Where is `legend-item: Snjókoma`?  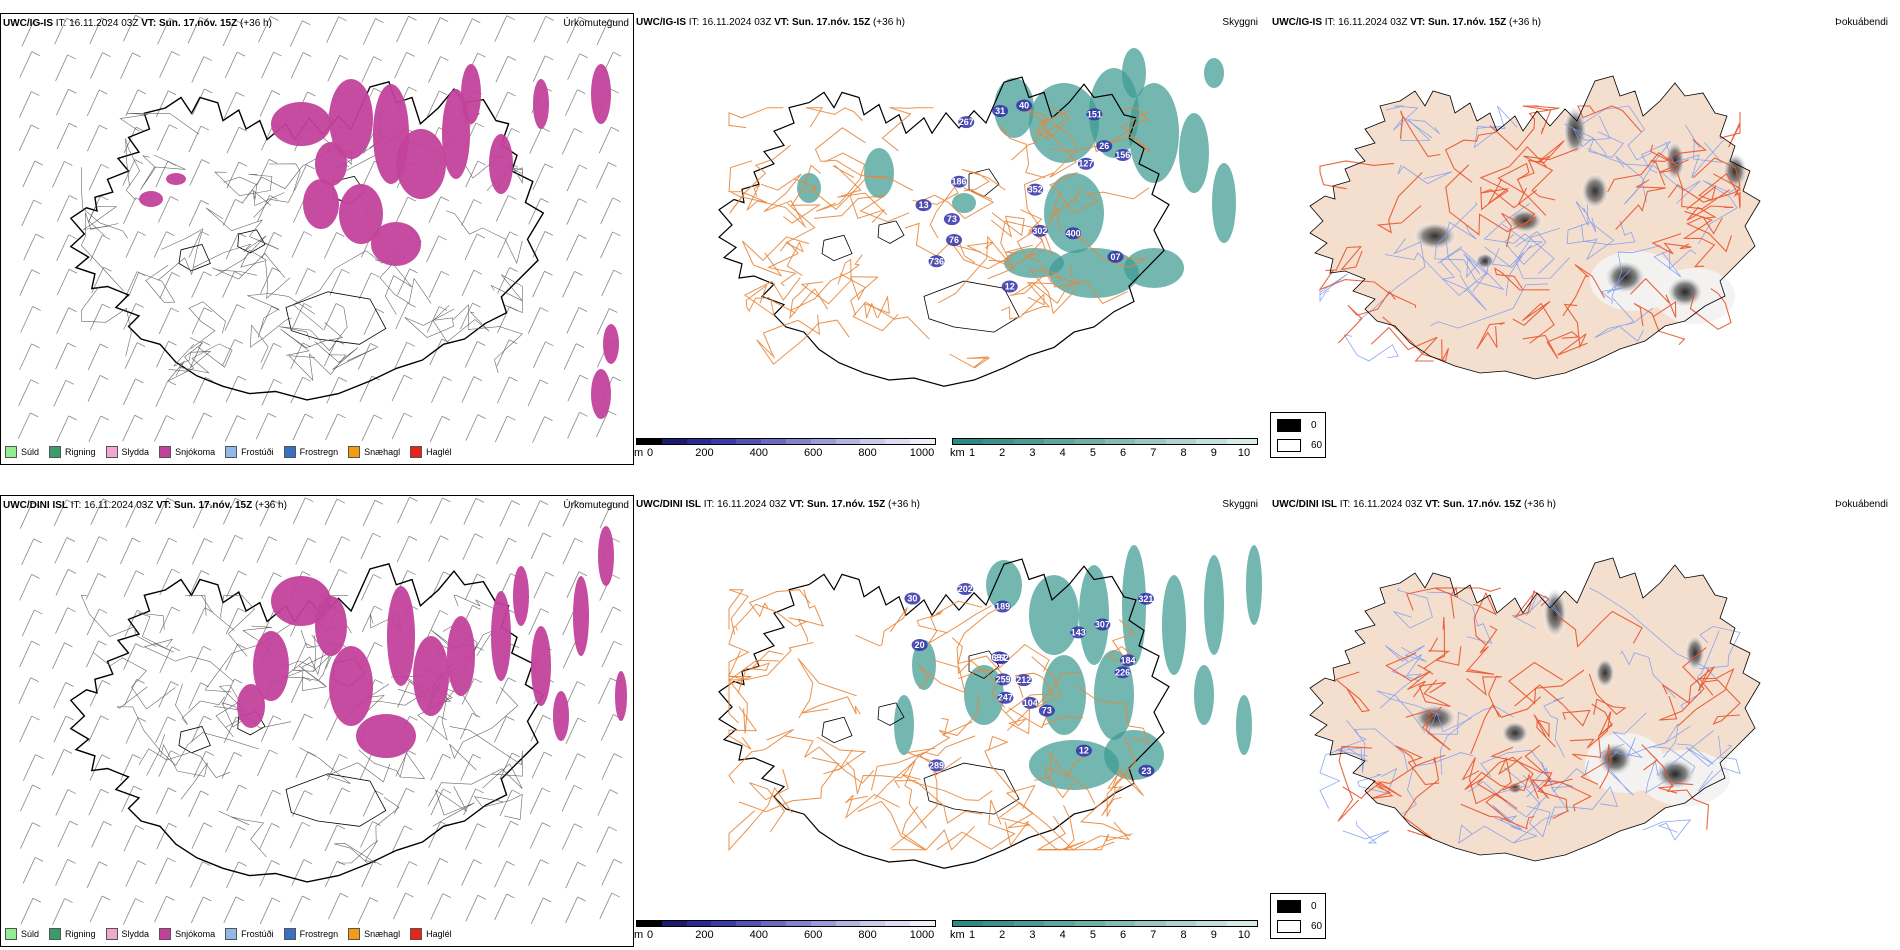
legend-item: Snjókoma is located at coordinates (187, 934).